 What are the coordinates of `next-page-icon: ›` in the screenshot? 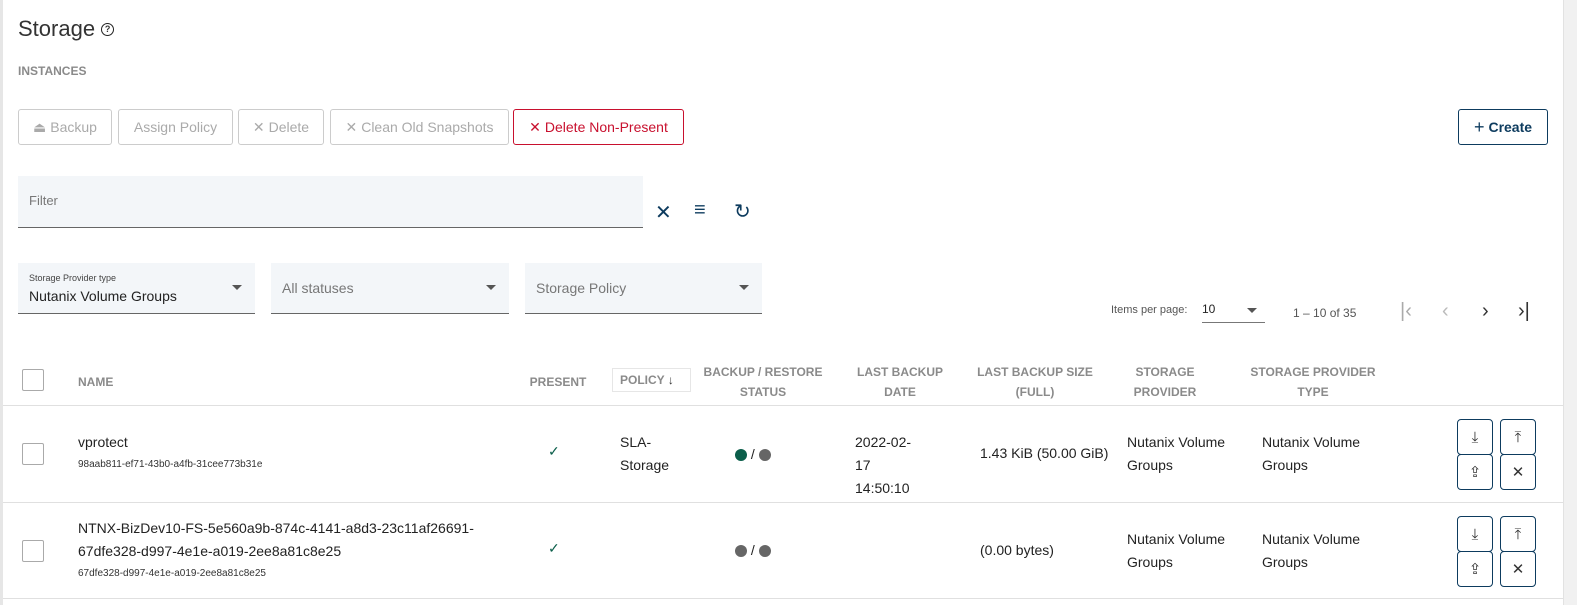 It's located at (1485, 311).